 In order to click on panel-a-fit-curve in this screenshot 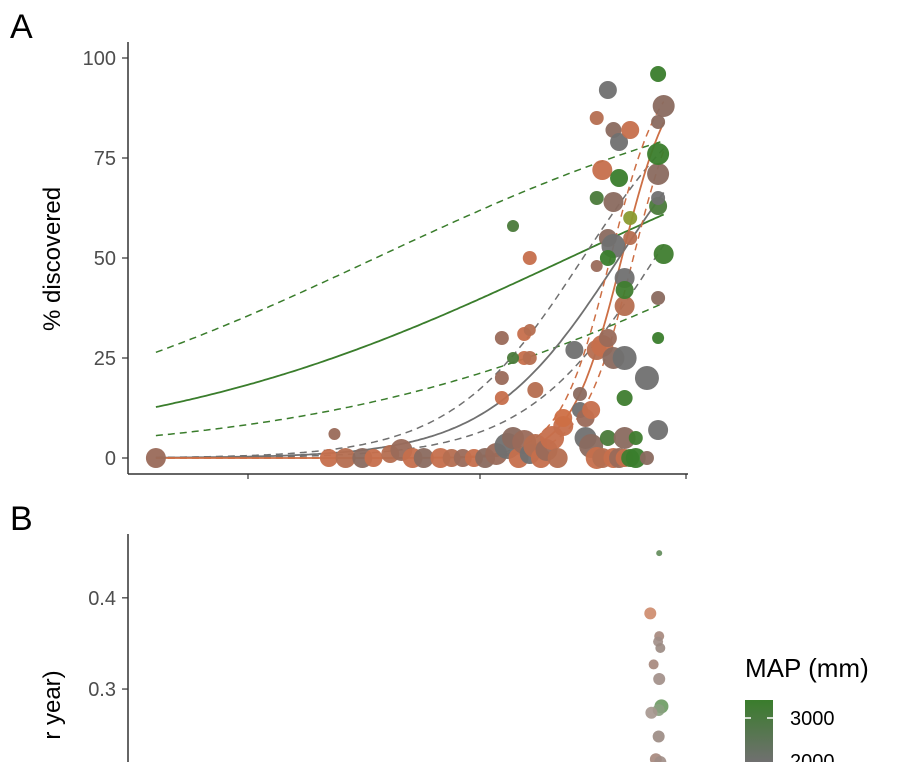, I will do `click(410, 310)`.